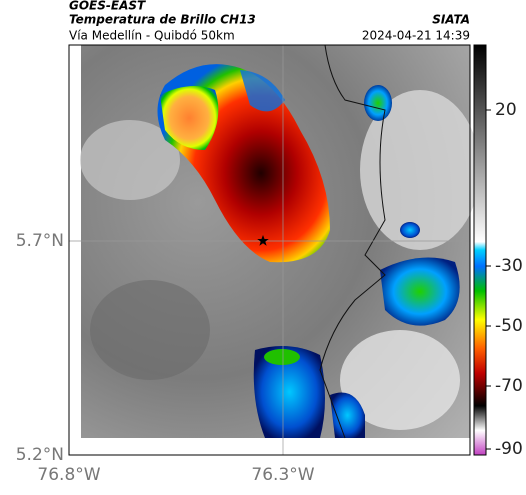  Describe the element at coordinates (107, 6) in the screenshot. I see `product: GOES-EAST` at that location.